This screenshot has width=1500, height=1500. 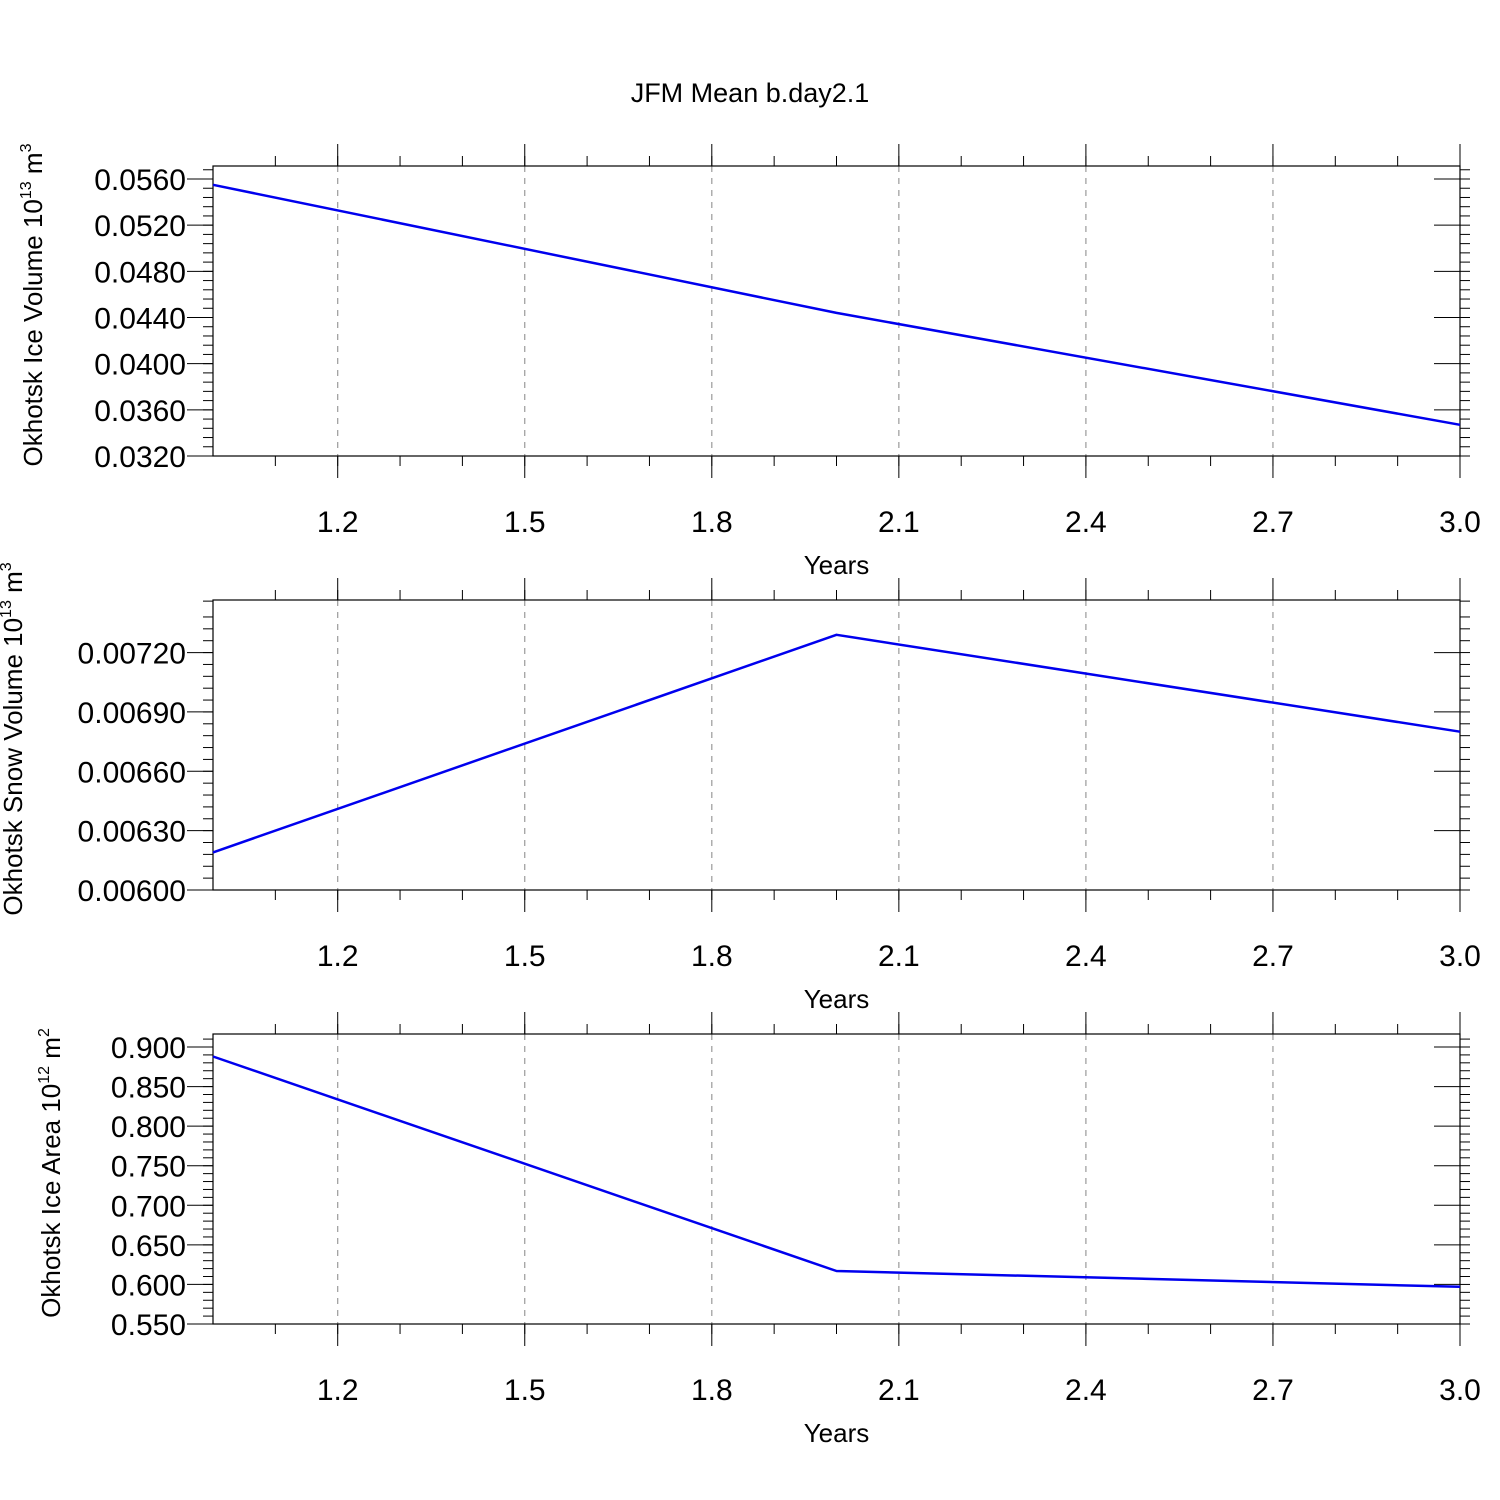 What do you see at coordinates (33, 332) in the screenshot?
I see `y-axis-label-text: Okhotsk Ice Volume 10` at bounding box center [33, 332].